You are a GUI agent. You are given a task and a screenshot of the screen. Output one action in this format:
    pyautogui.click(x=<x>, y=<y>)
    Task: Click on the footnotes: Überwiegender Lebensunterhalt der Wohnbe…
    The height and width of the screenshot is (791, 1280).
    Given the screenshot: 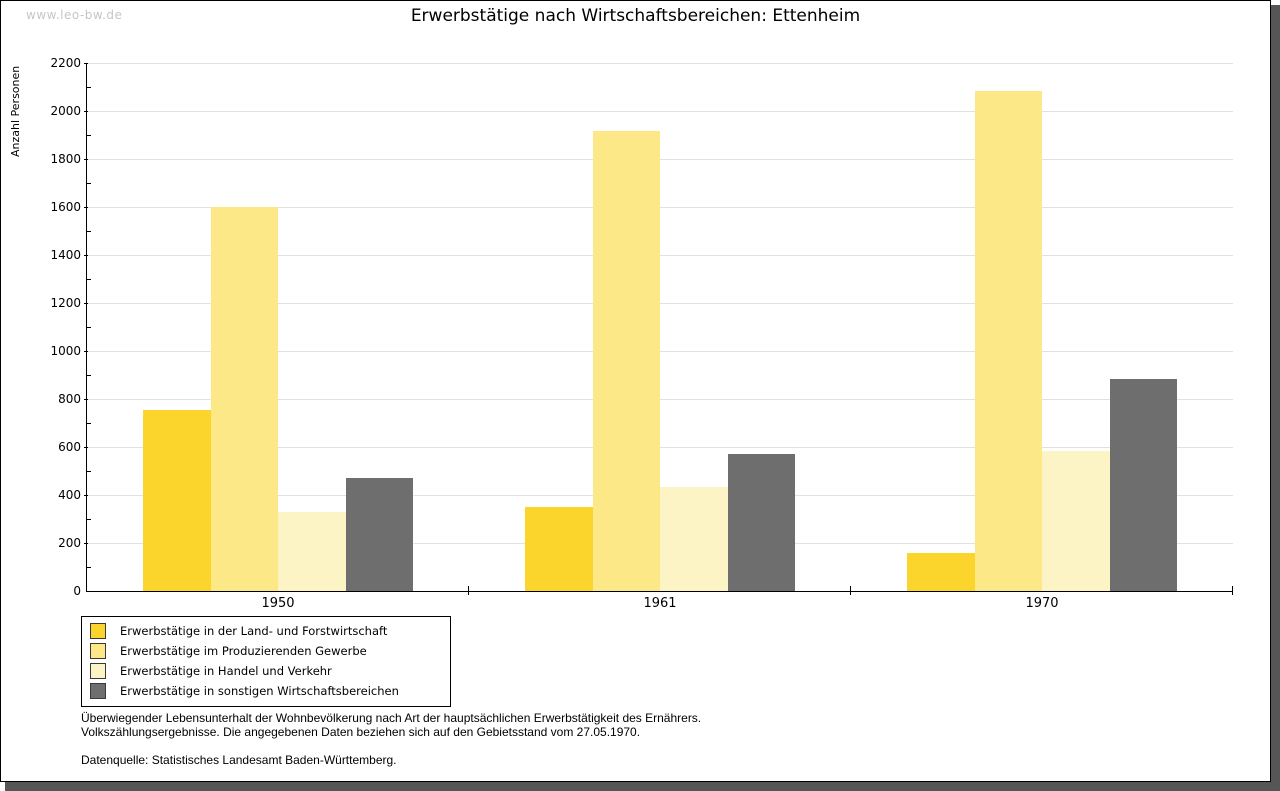 What is the action you would take?
    pyautogui.click(x=391, y=739)
    